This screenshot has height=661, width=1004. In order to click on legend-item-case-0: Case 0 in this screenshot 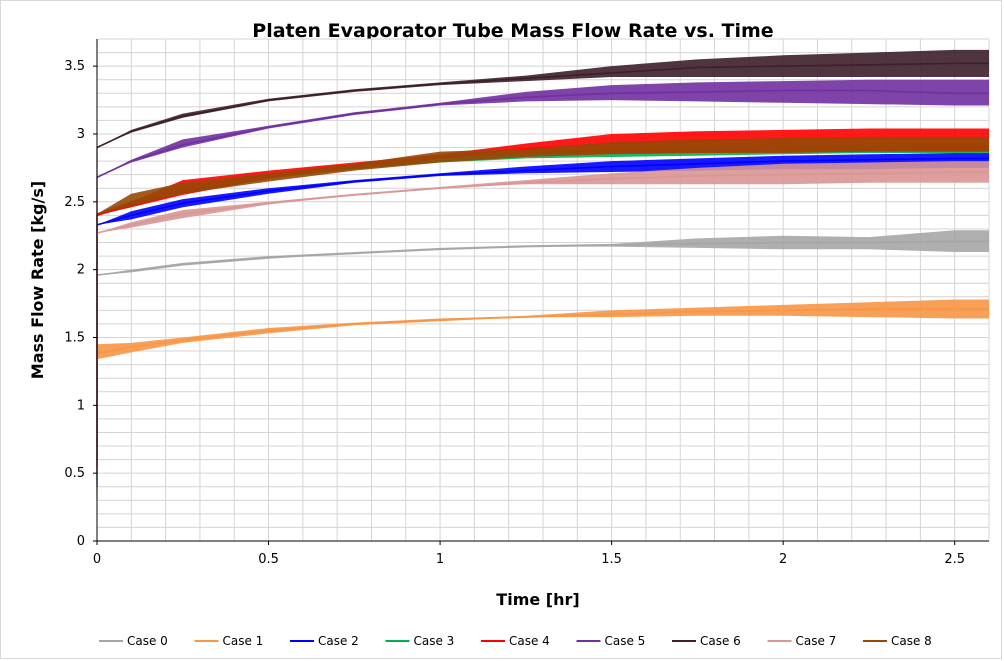, I will do `click(133, 641)`.